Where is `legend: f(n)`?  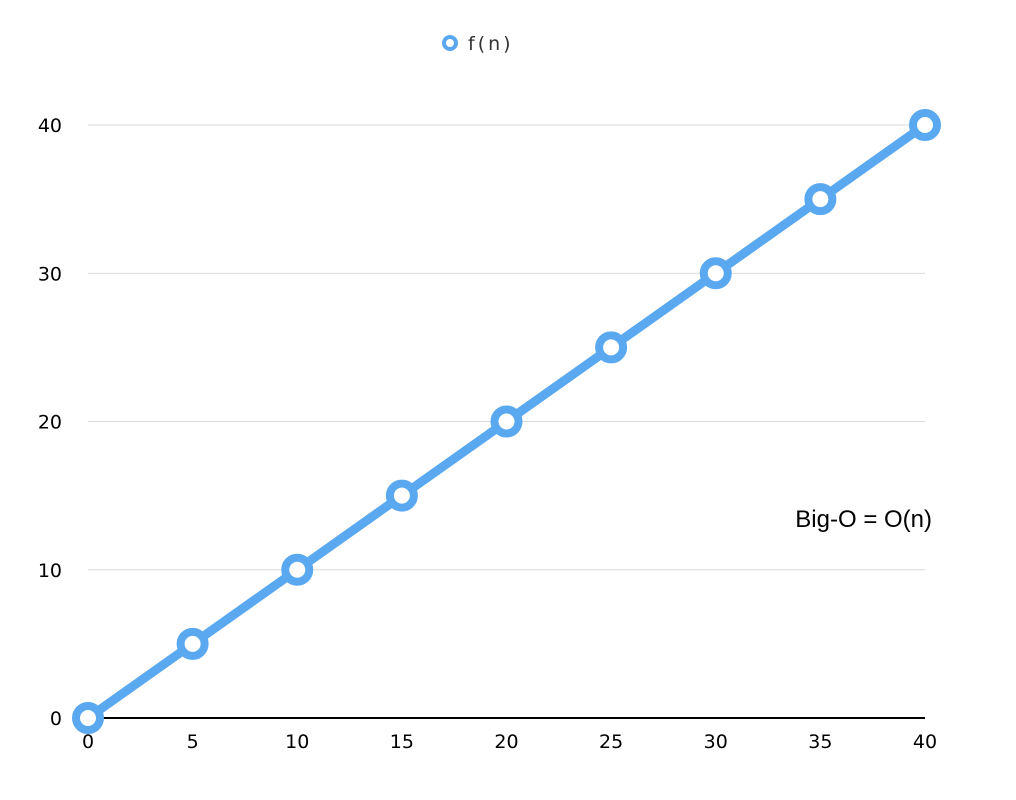 legend: f(n) is located at coordinates (478, 44).